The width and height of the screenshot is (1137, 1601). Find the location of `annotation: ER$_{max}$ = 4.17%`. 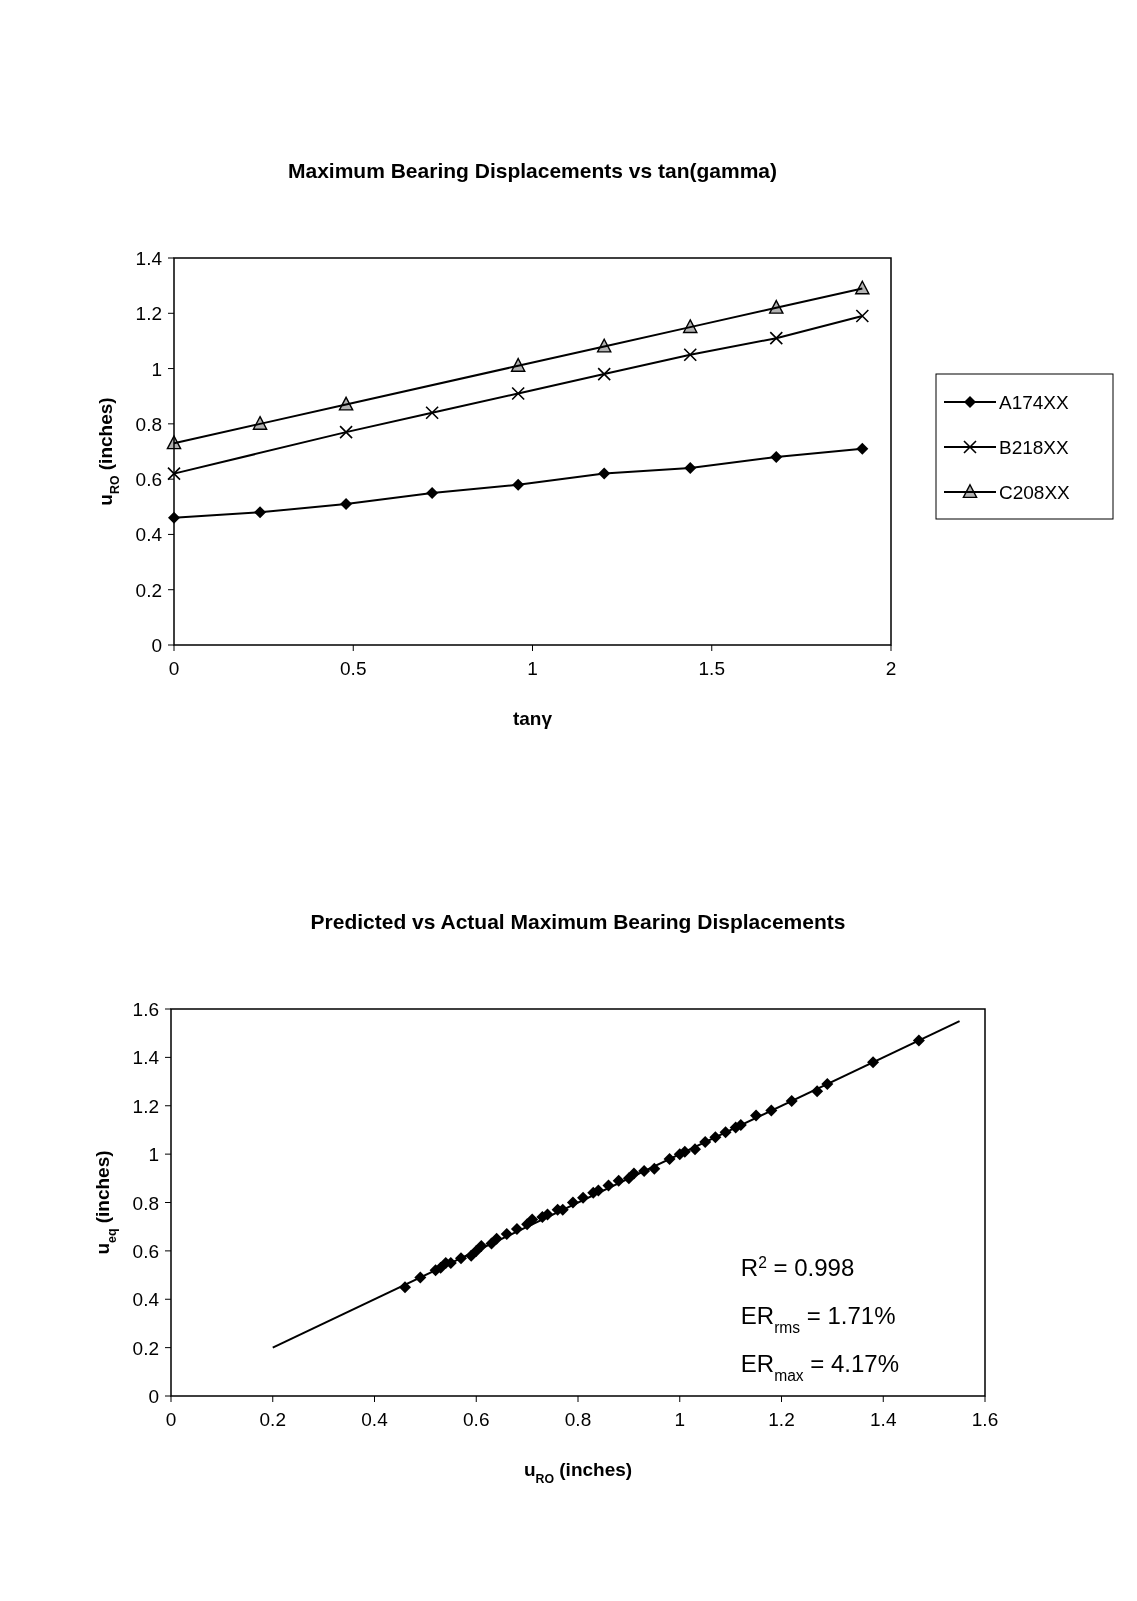

annotation: ER$_{max}$ = 4.17% is located at coordinates (820, 1367).